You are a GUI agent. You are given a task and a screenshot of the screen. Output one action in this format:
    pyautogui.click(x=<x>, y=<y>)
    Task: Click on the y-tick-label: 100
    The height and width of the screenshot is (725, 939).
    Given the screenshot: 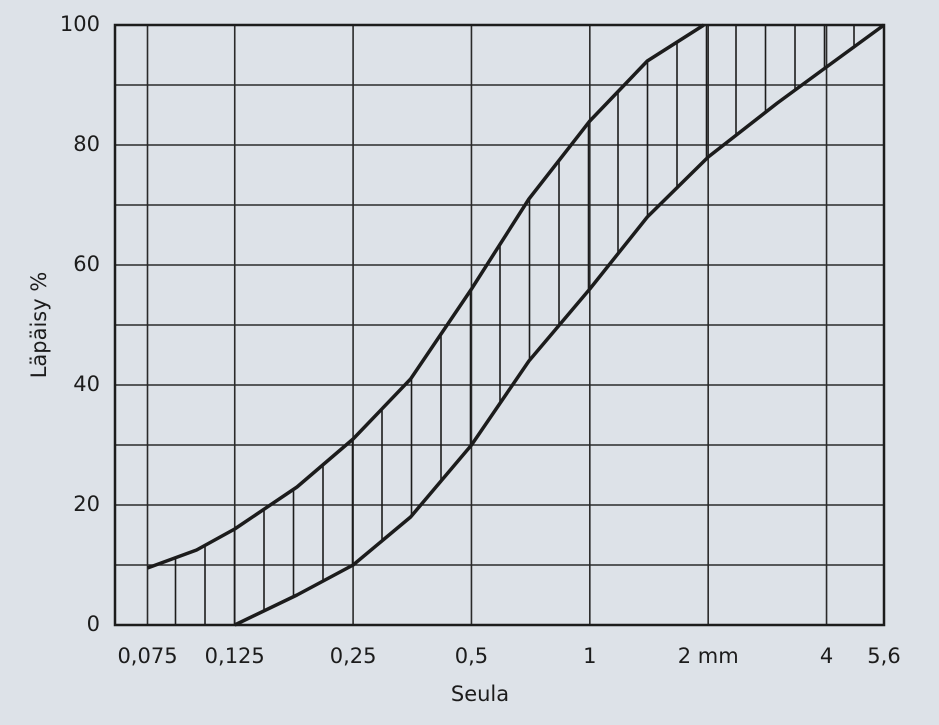 What is the action you would take?
    pyautogui.click(x=80, y=24)
    